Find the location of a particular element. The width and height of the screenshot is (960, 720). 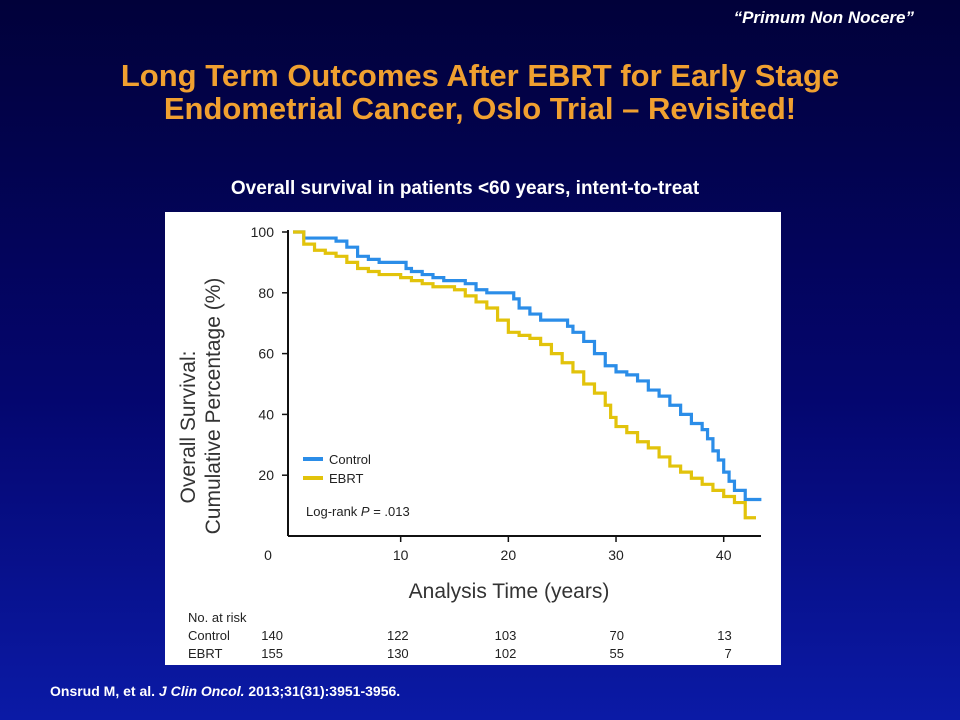

y-tick-label: 20 is located at coordinates (266, 475).